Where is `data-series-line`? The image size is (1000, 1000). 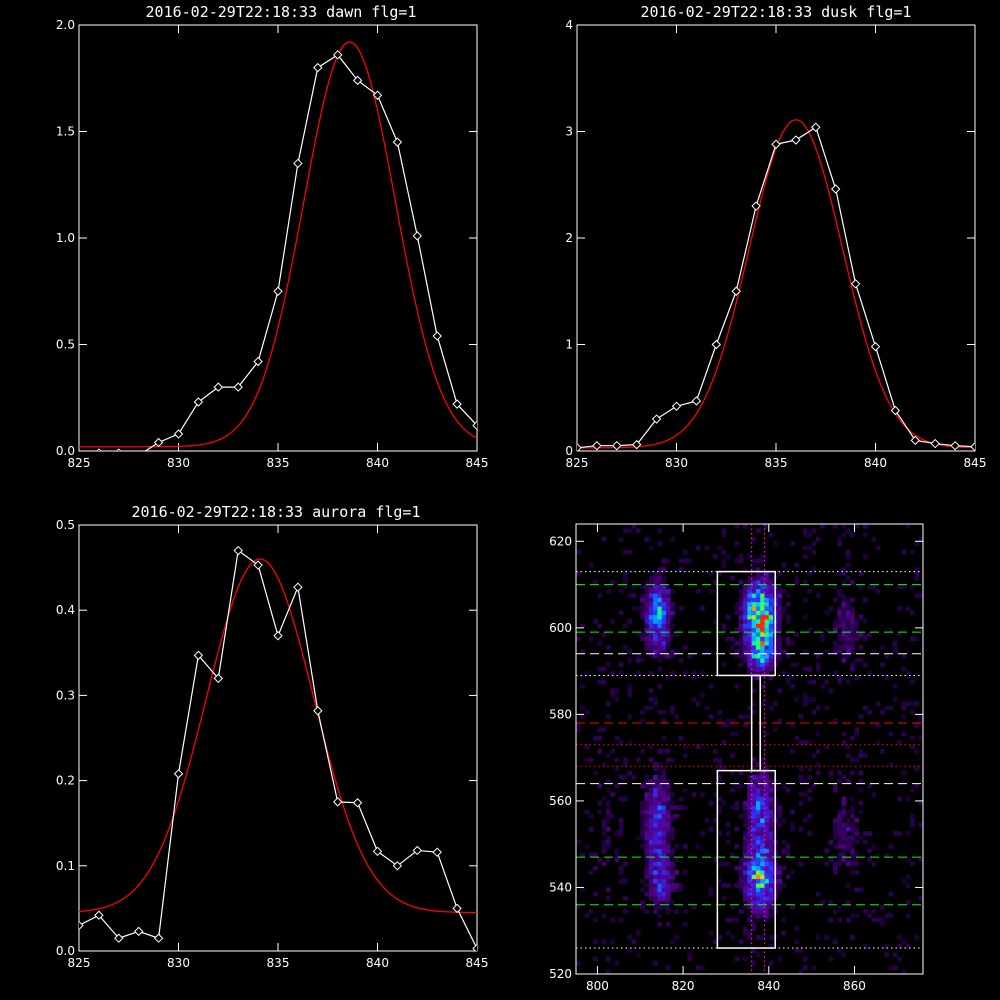
data-series-line is located at coordinates (310, 252).